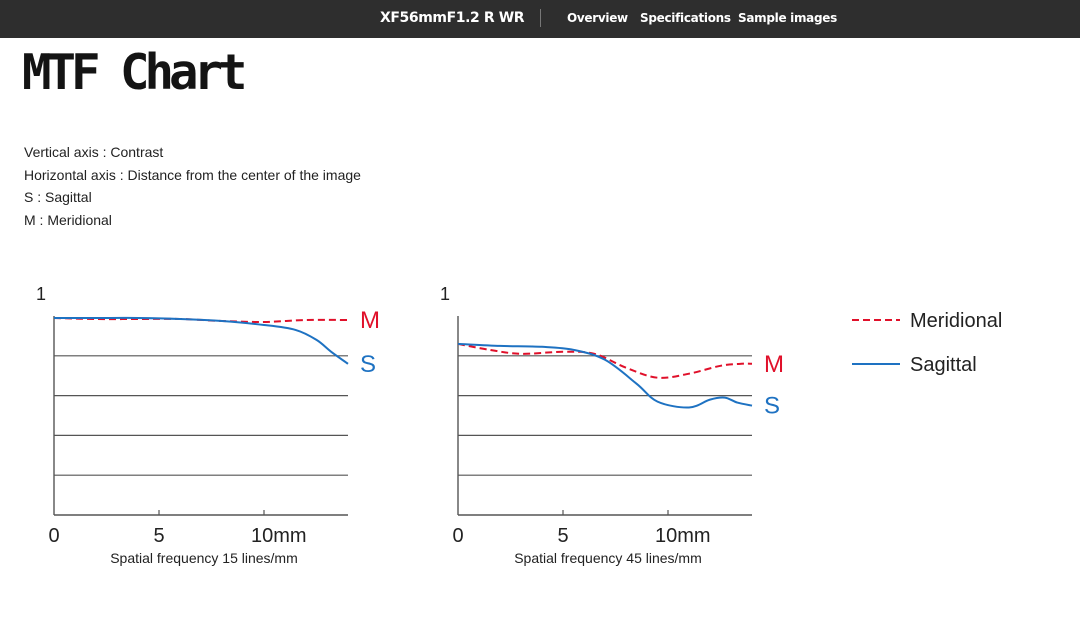  What do you see at coordinates (452, 18) in the screenshot?
I see `product-name: XF56mmF1.2 R WR` at bounding box center [452, 18].